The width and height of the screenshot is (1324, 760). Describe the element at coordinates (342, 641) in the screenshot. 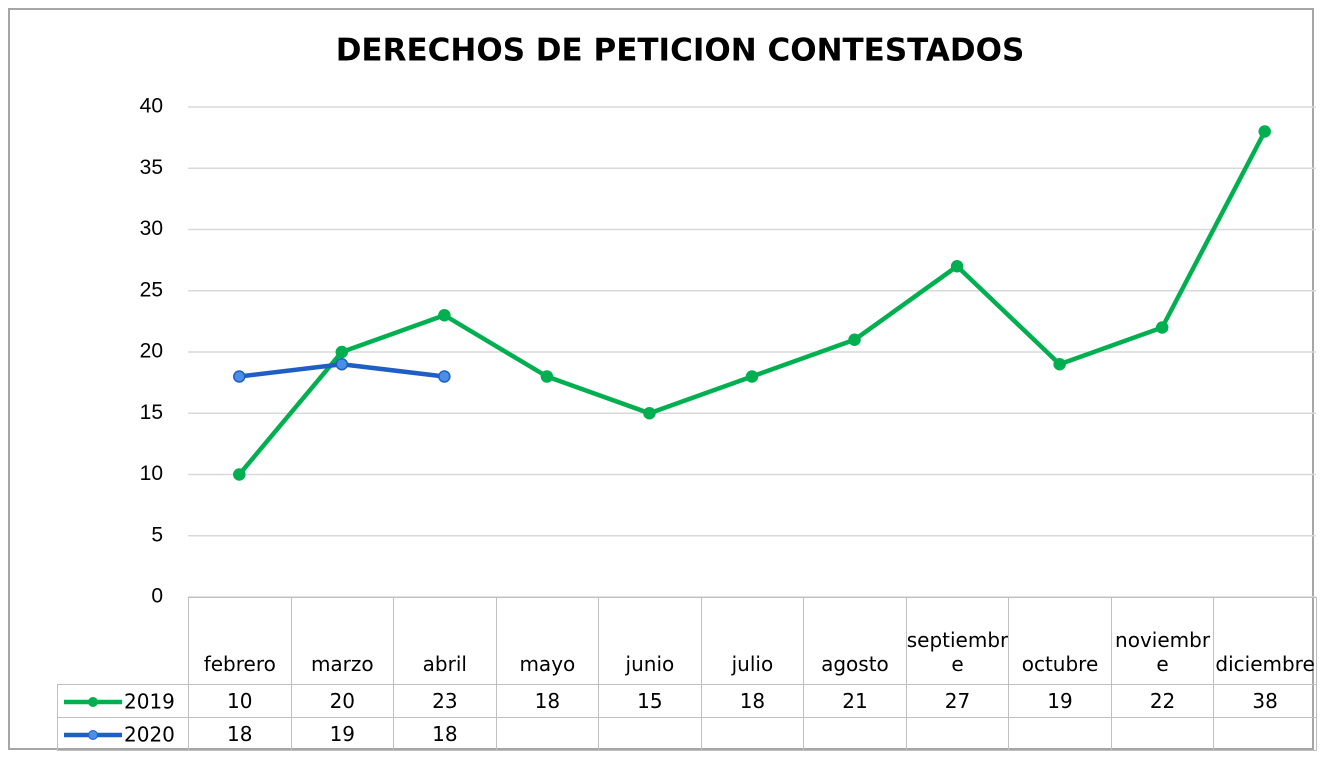

I see `x-tick-label: marzo` at that location.